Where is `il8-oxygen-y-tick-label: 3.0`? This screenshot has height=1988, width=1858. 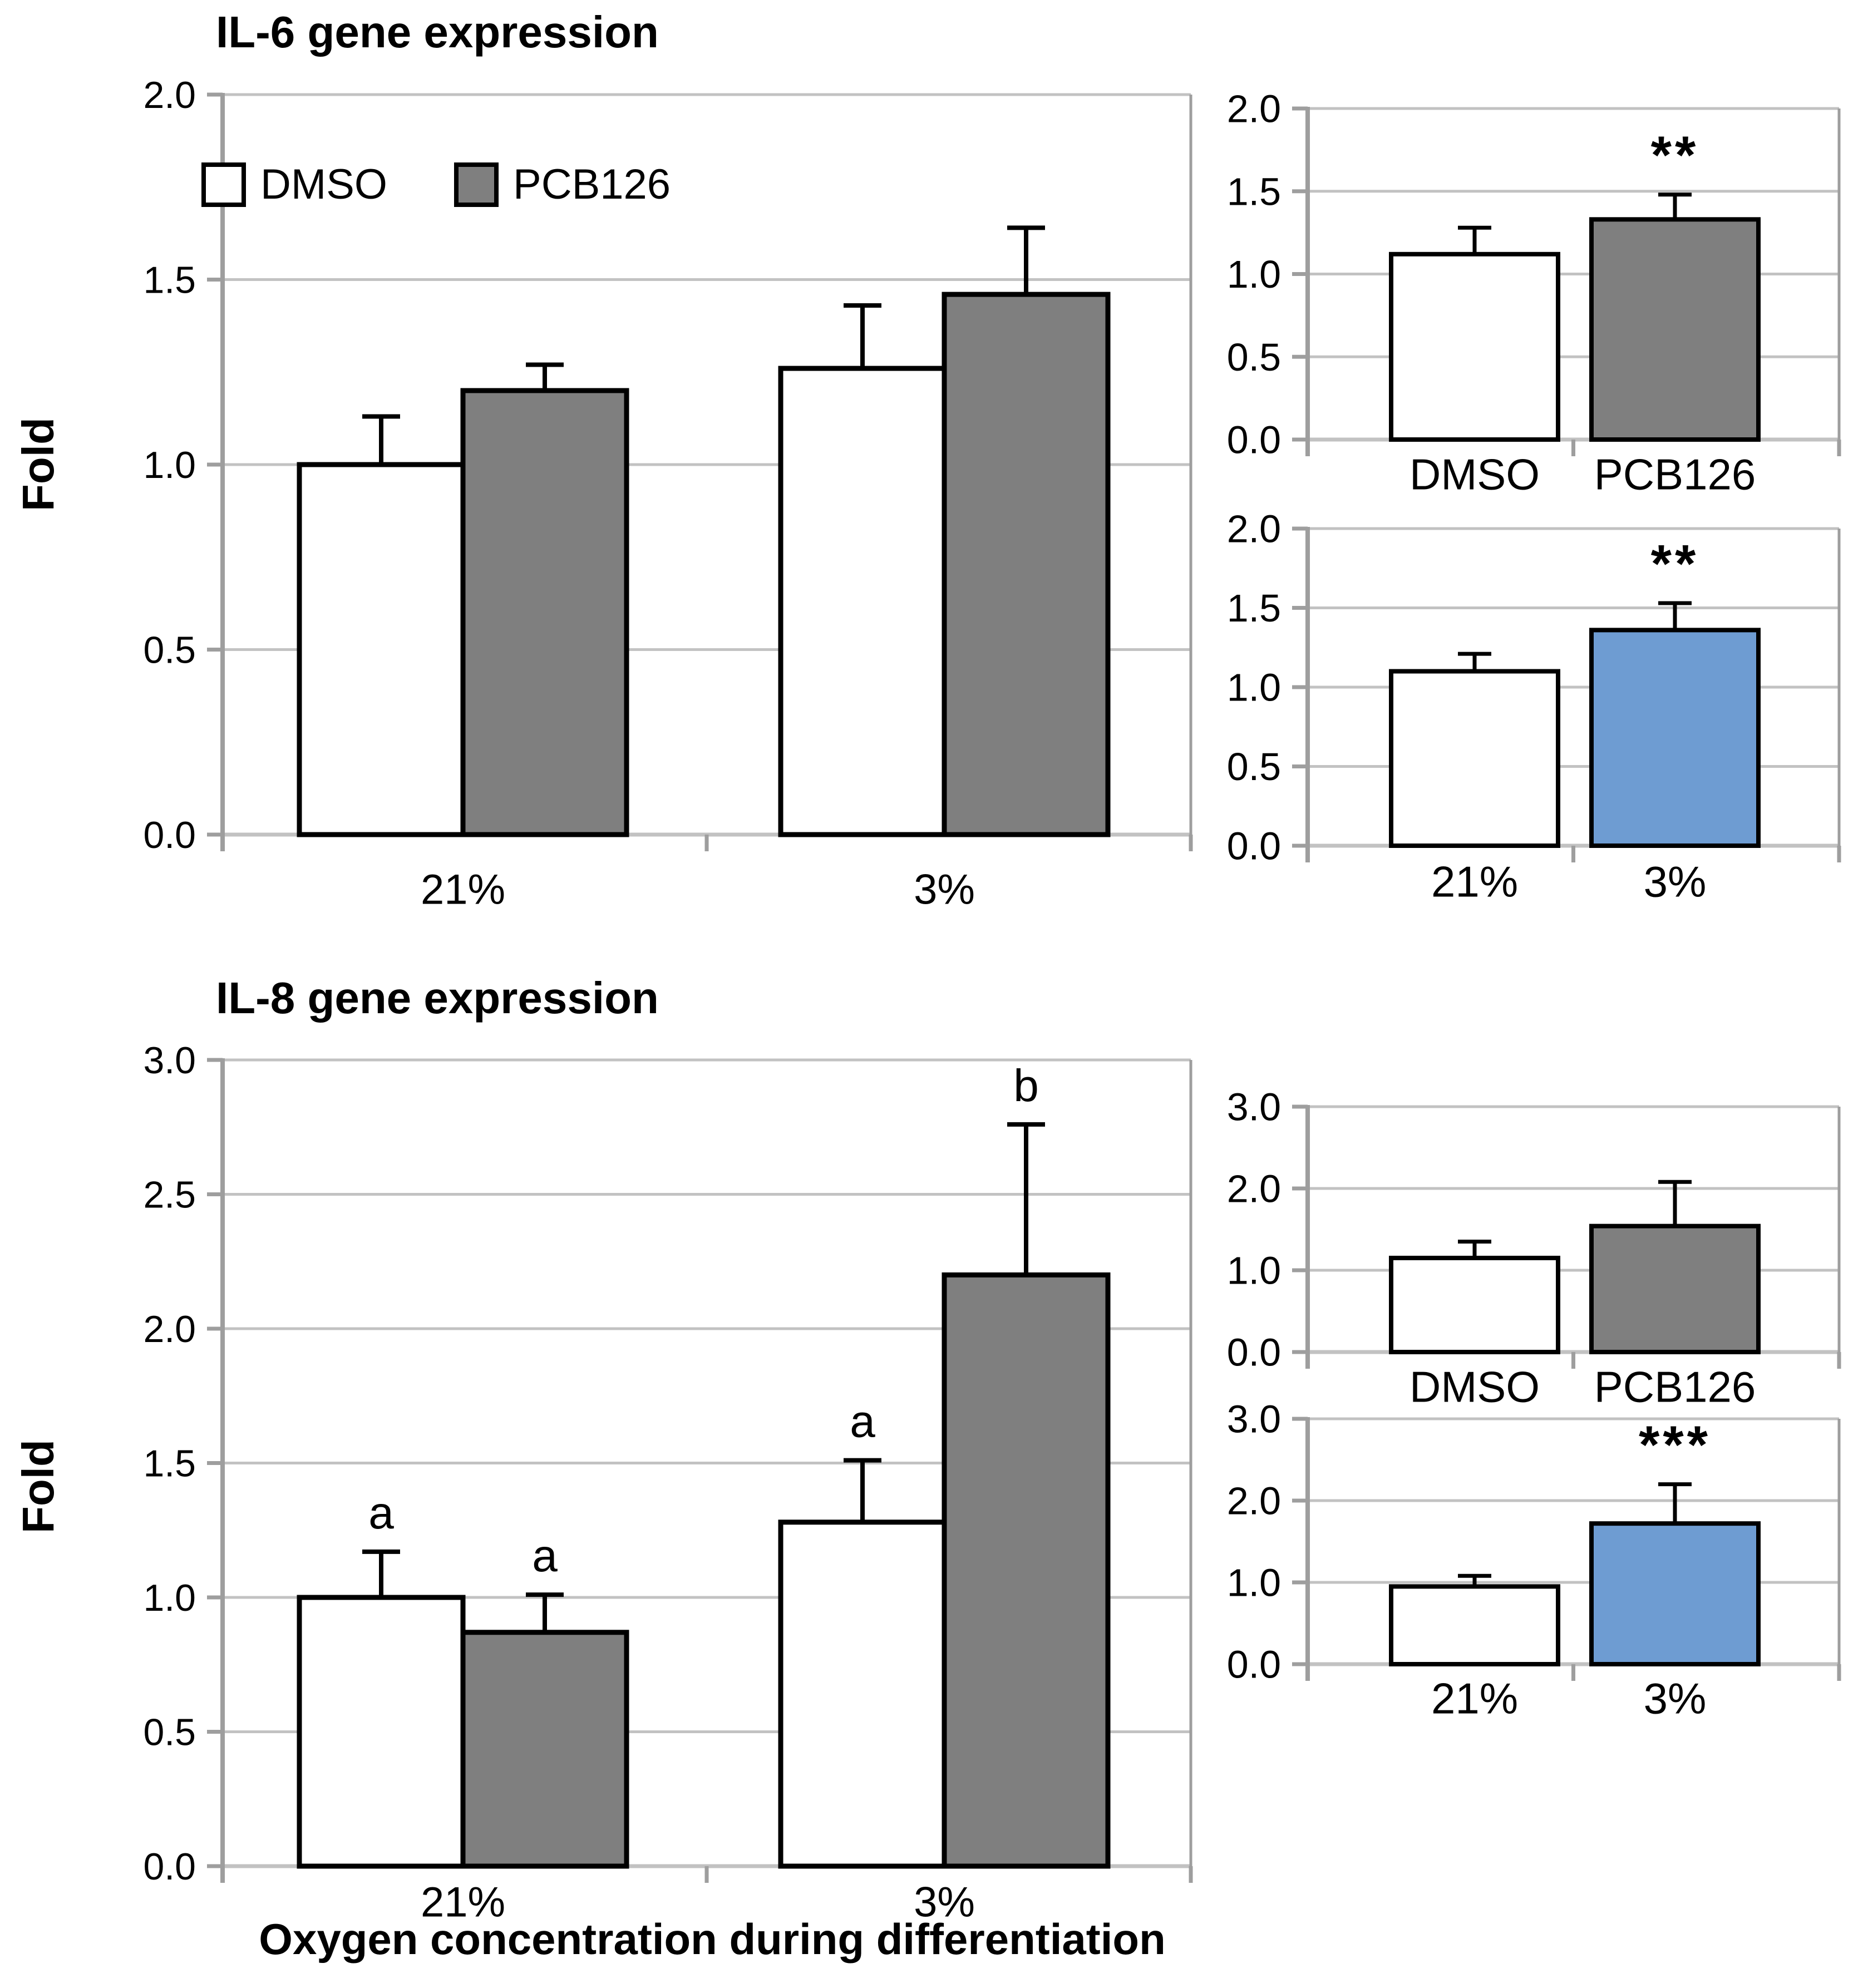 il8-oxygen-y-tick-label: 3.0 is located at coordinates (1254, 1419).